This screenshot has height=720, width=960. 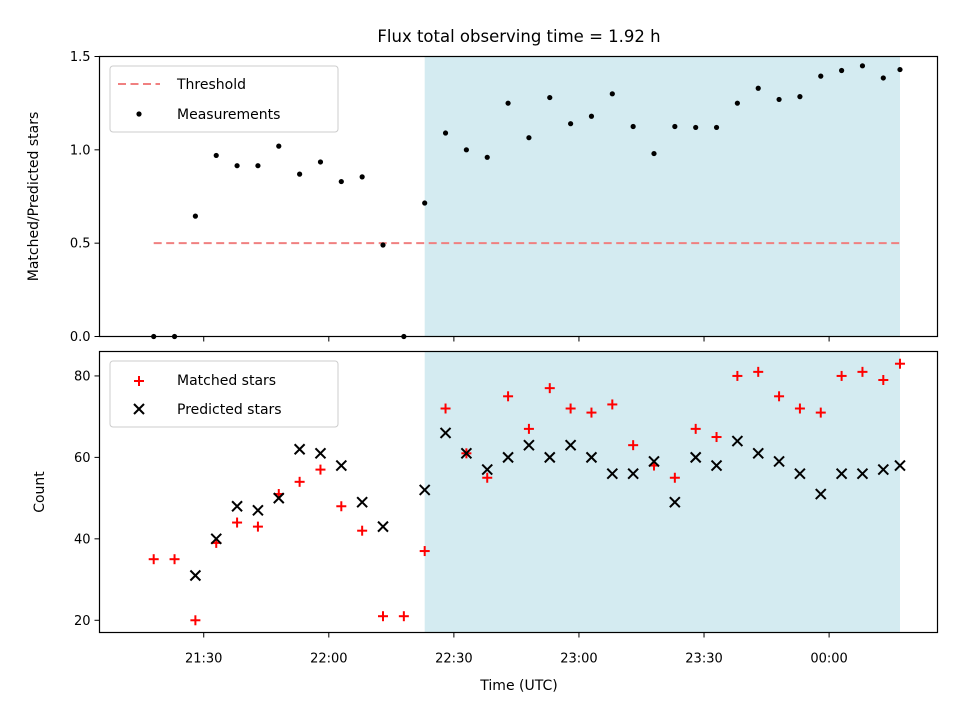 I want to click on legend-measurements-label: Measurements, so click(x=228, y=115).